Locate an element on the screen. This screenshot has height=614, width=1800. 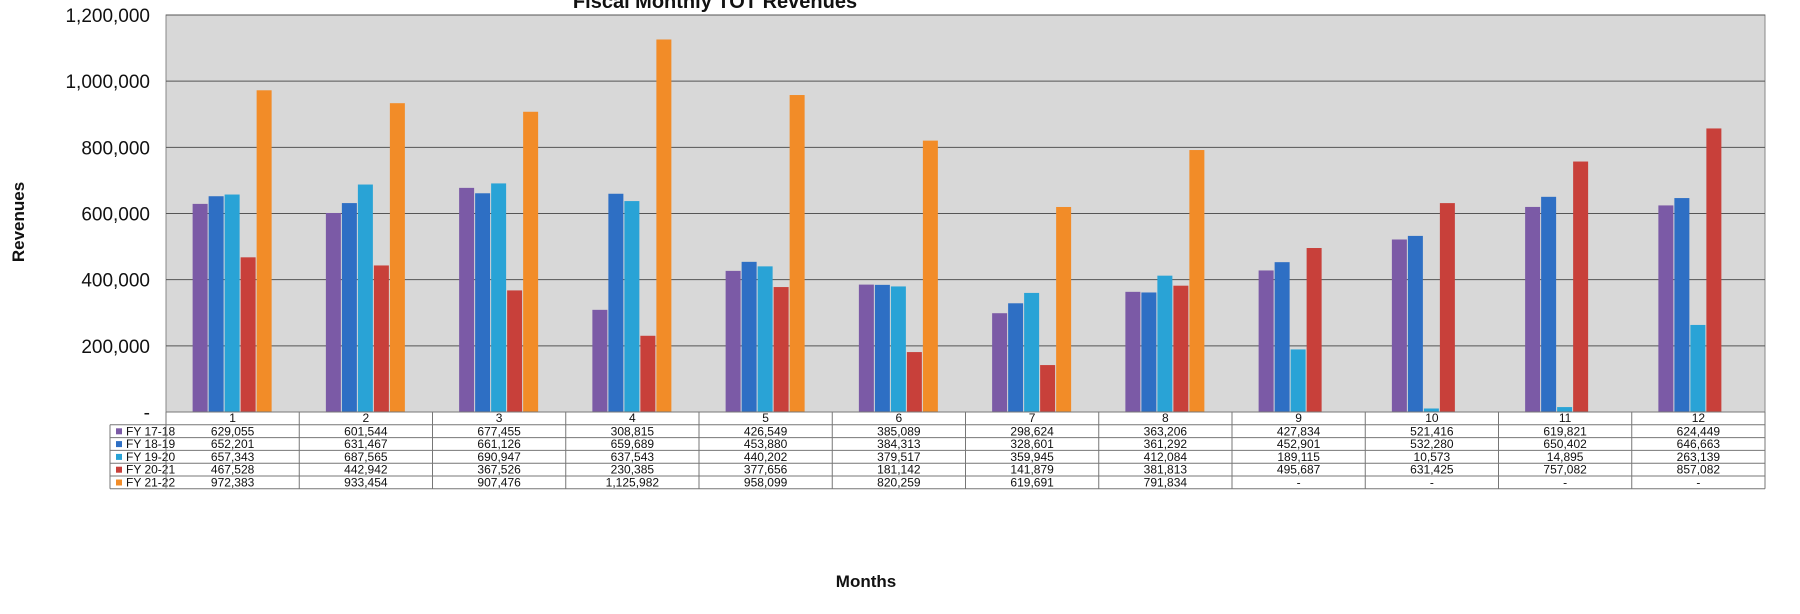
table-cell: 857,082 is located at coordinates (1699, 470).